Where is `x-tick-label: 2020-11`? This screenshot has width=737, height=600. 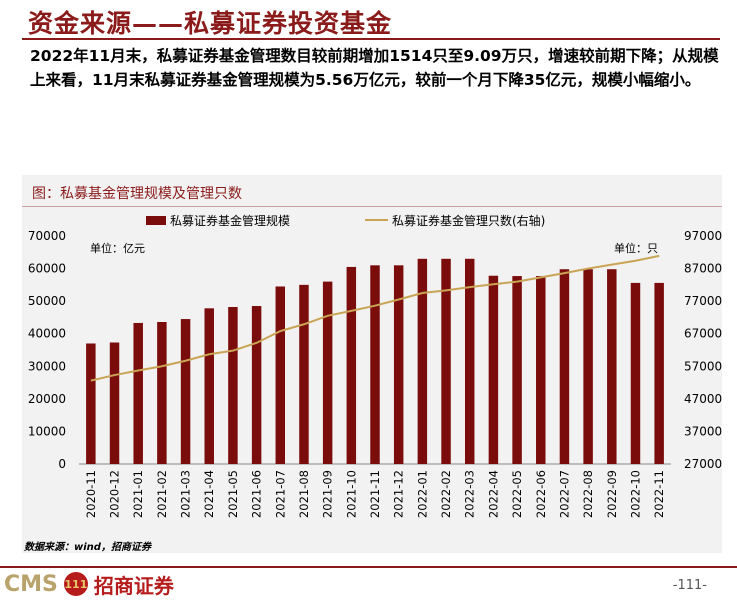
x-tick-label: 2020-11 is located at coordinates (91, 494).